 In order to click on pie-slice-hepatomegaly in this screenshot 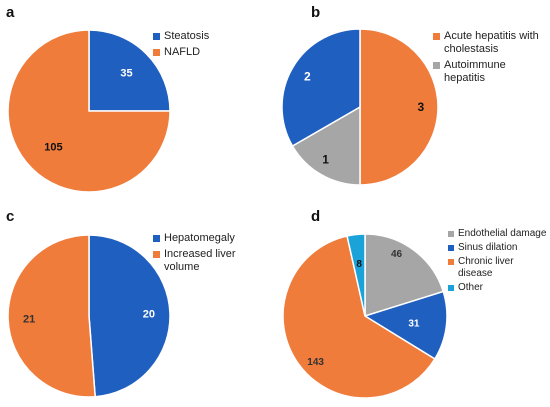, I will do `click(129, 316)`.